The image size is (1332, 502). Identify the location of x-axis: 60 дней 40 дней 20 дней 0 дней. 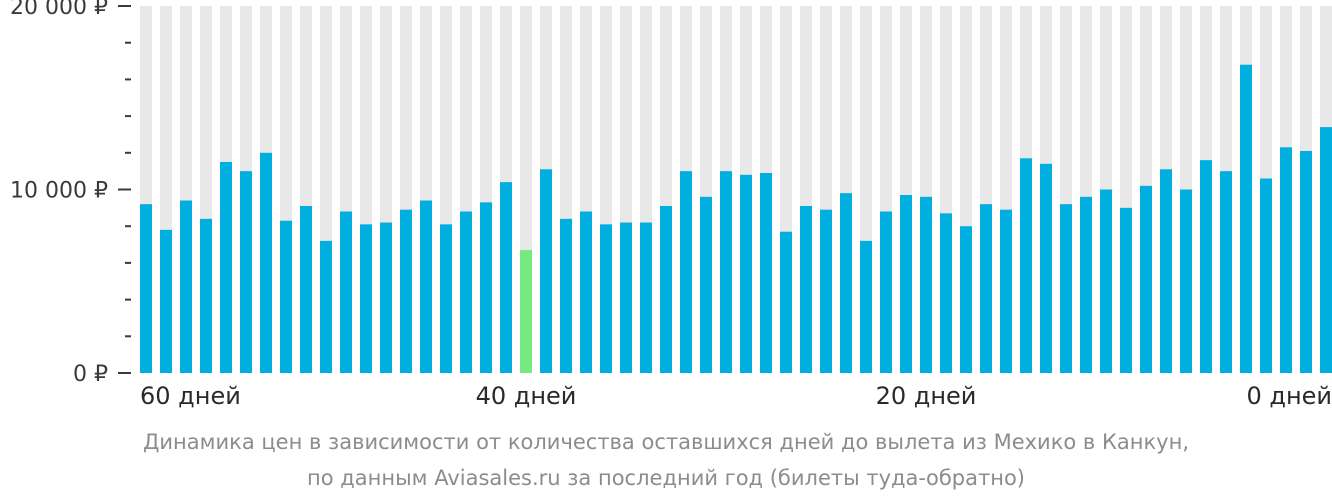
(736, 396).